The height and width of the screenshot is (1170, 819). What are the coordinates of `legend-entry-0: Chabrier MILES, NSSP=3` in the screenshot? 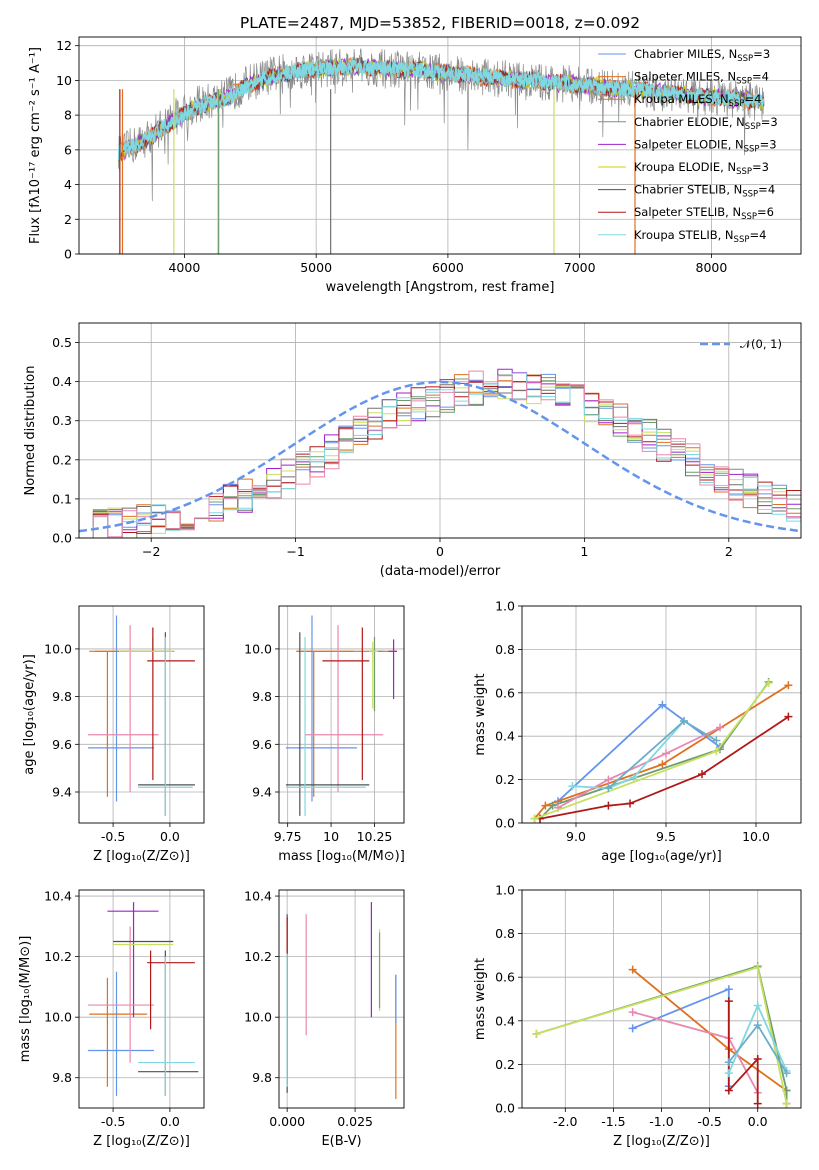 It's located at (702, 55).